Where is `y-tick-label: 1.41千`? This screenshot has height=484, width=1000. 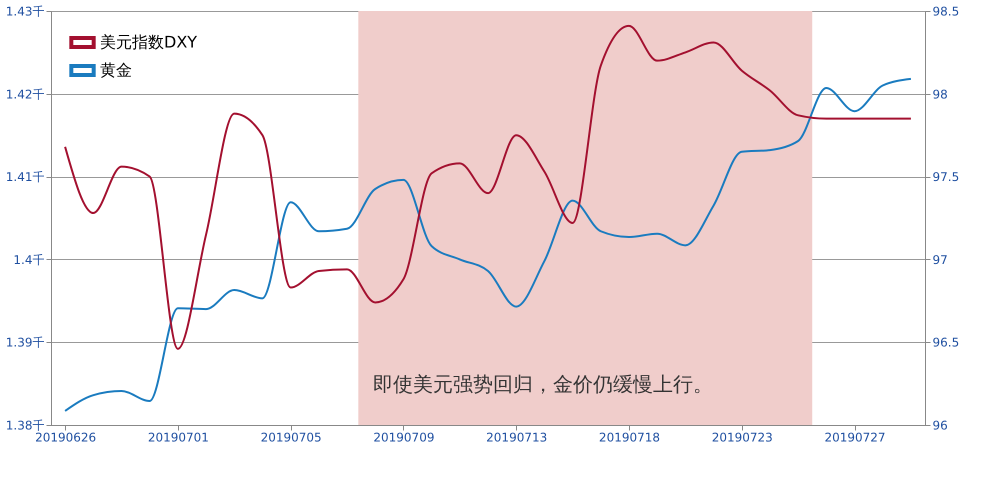 y-tick-label: 1.41千 is located at coordinates (25, 177).